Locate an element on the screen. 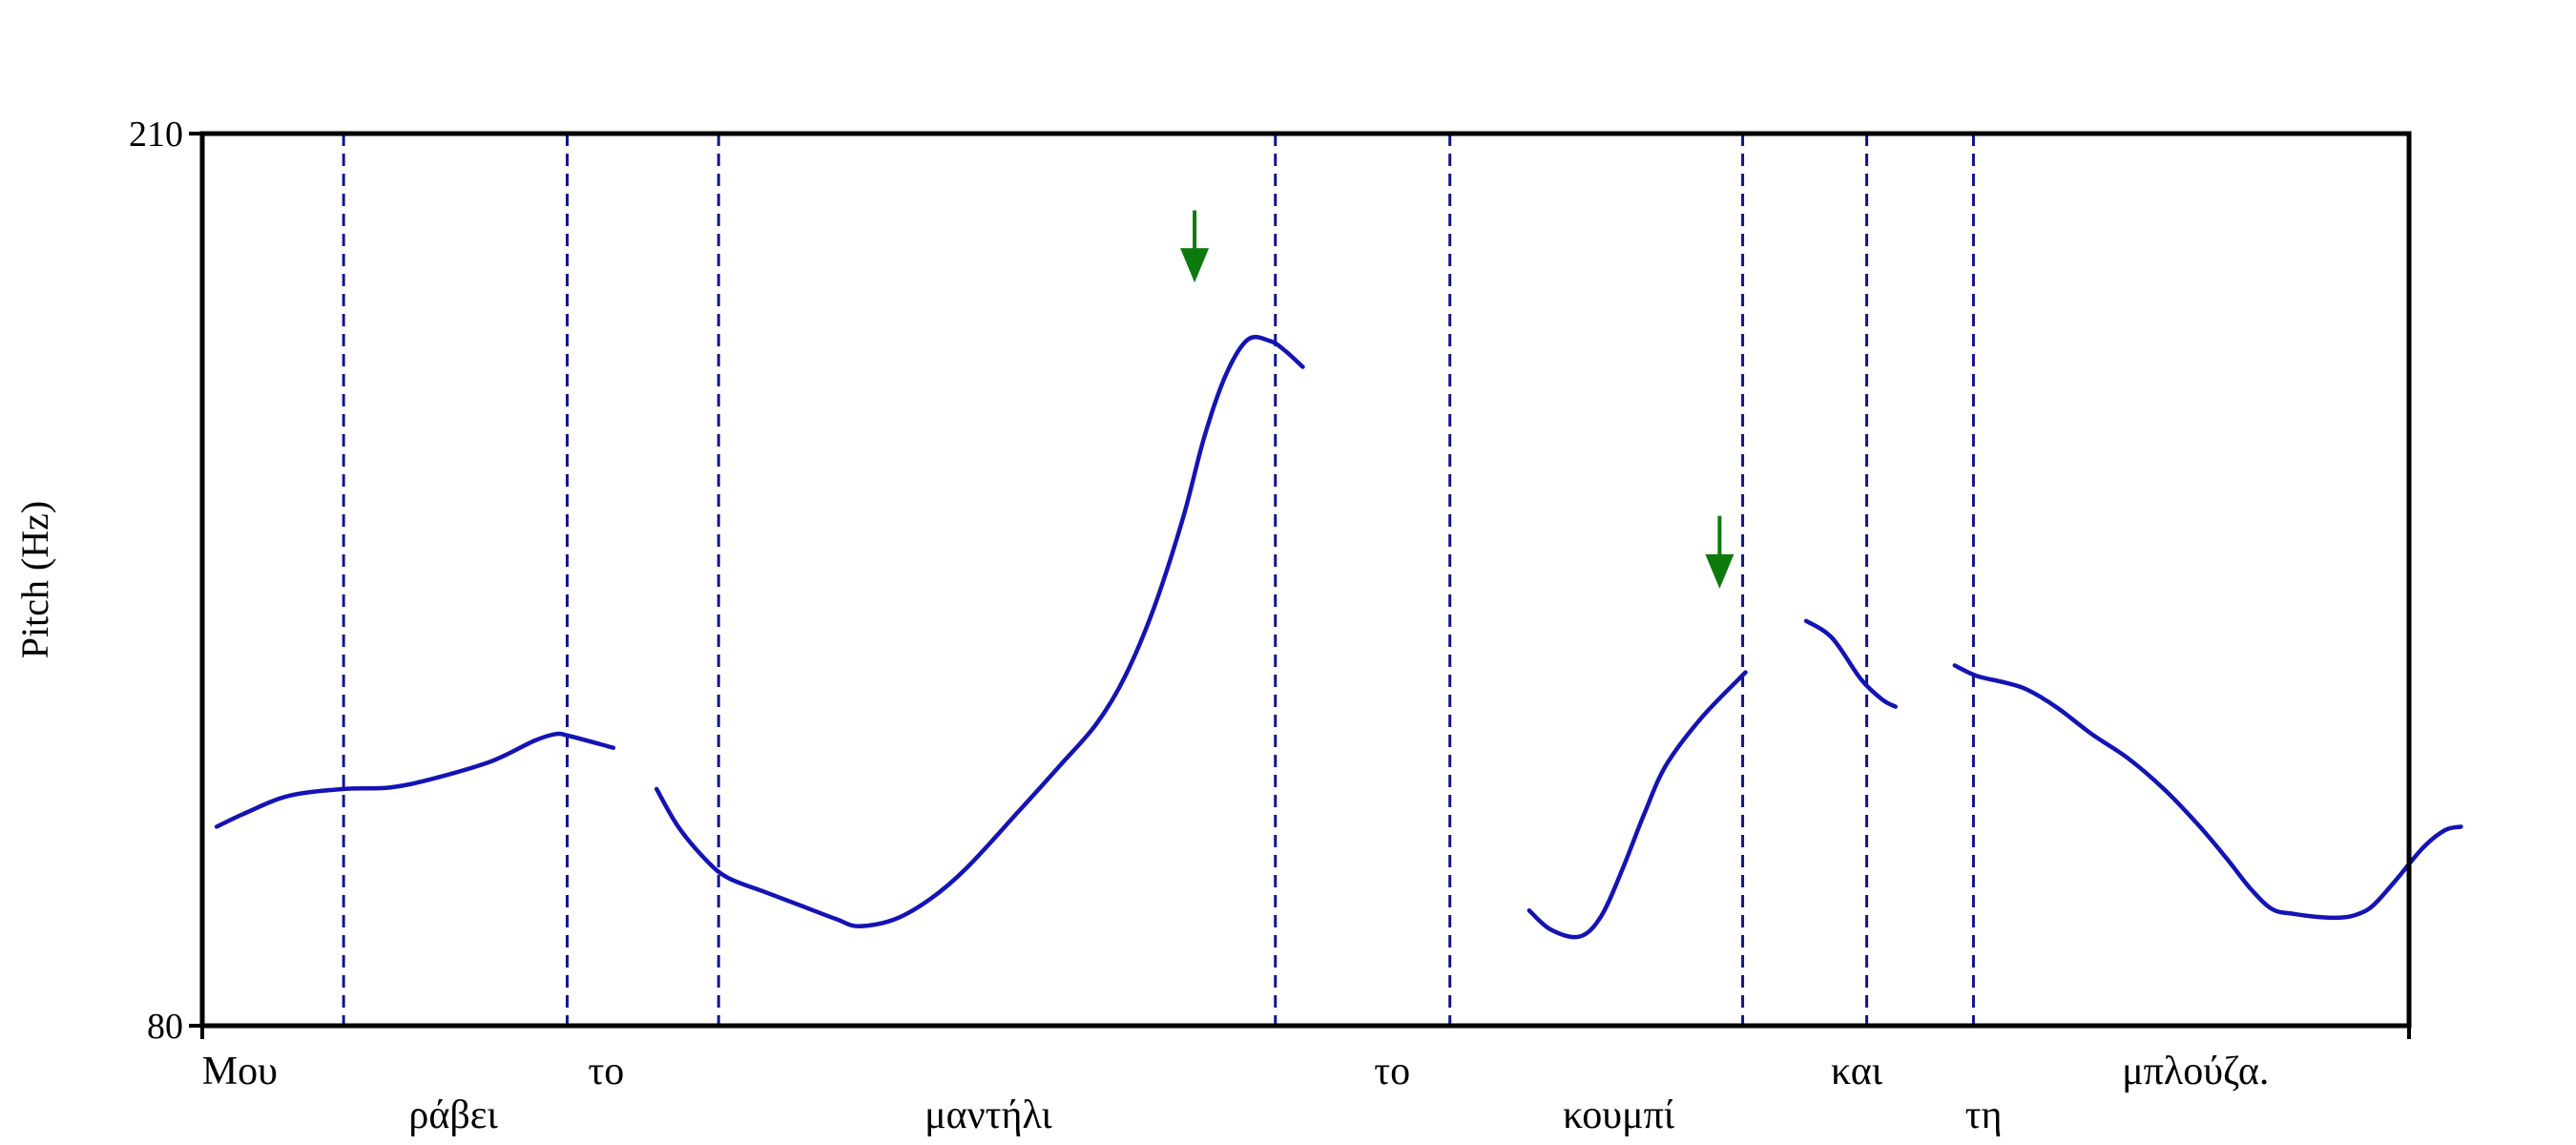 This screenshot has height=1145, width=2576. word-label: τη is located at coordinates (1984, 1115).